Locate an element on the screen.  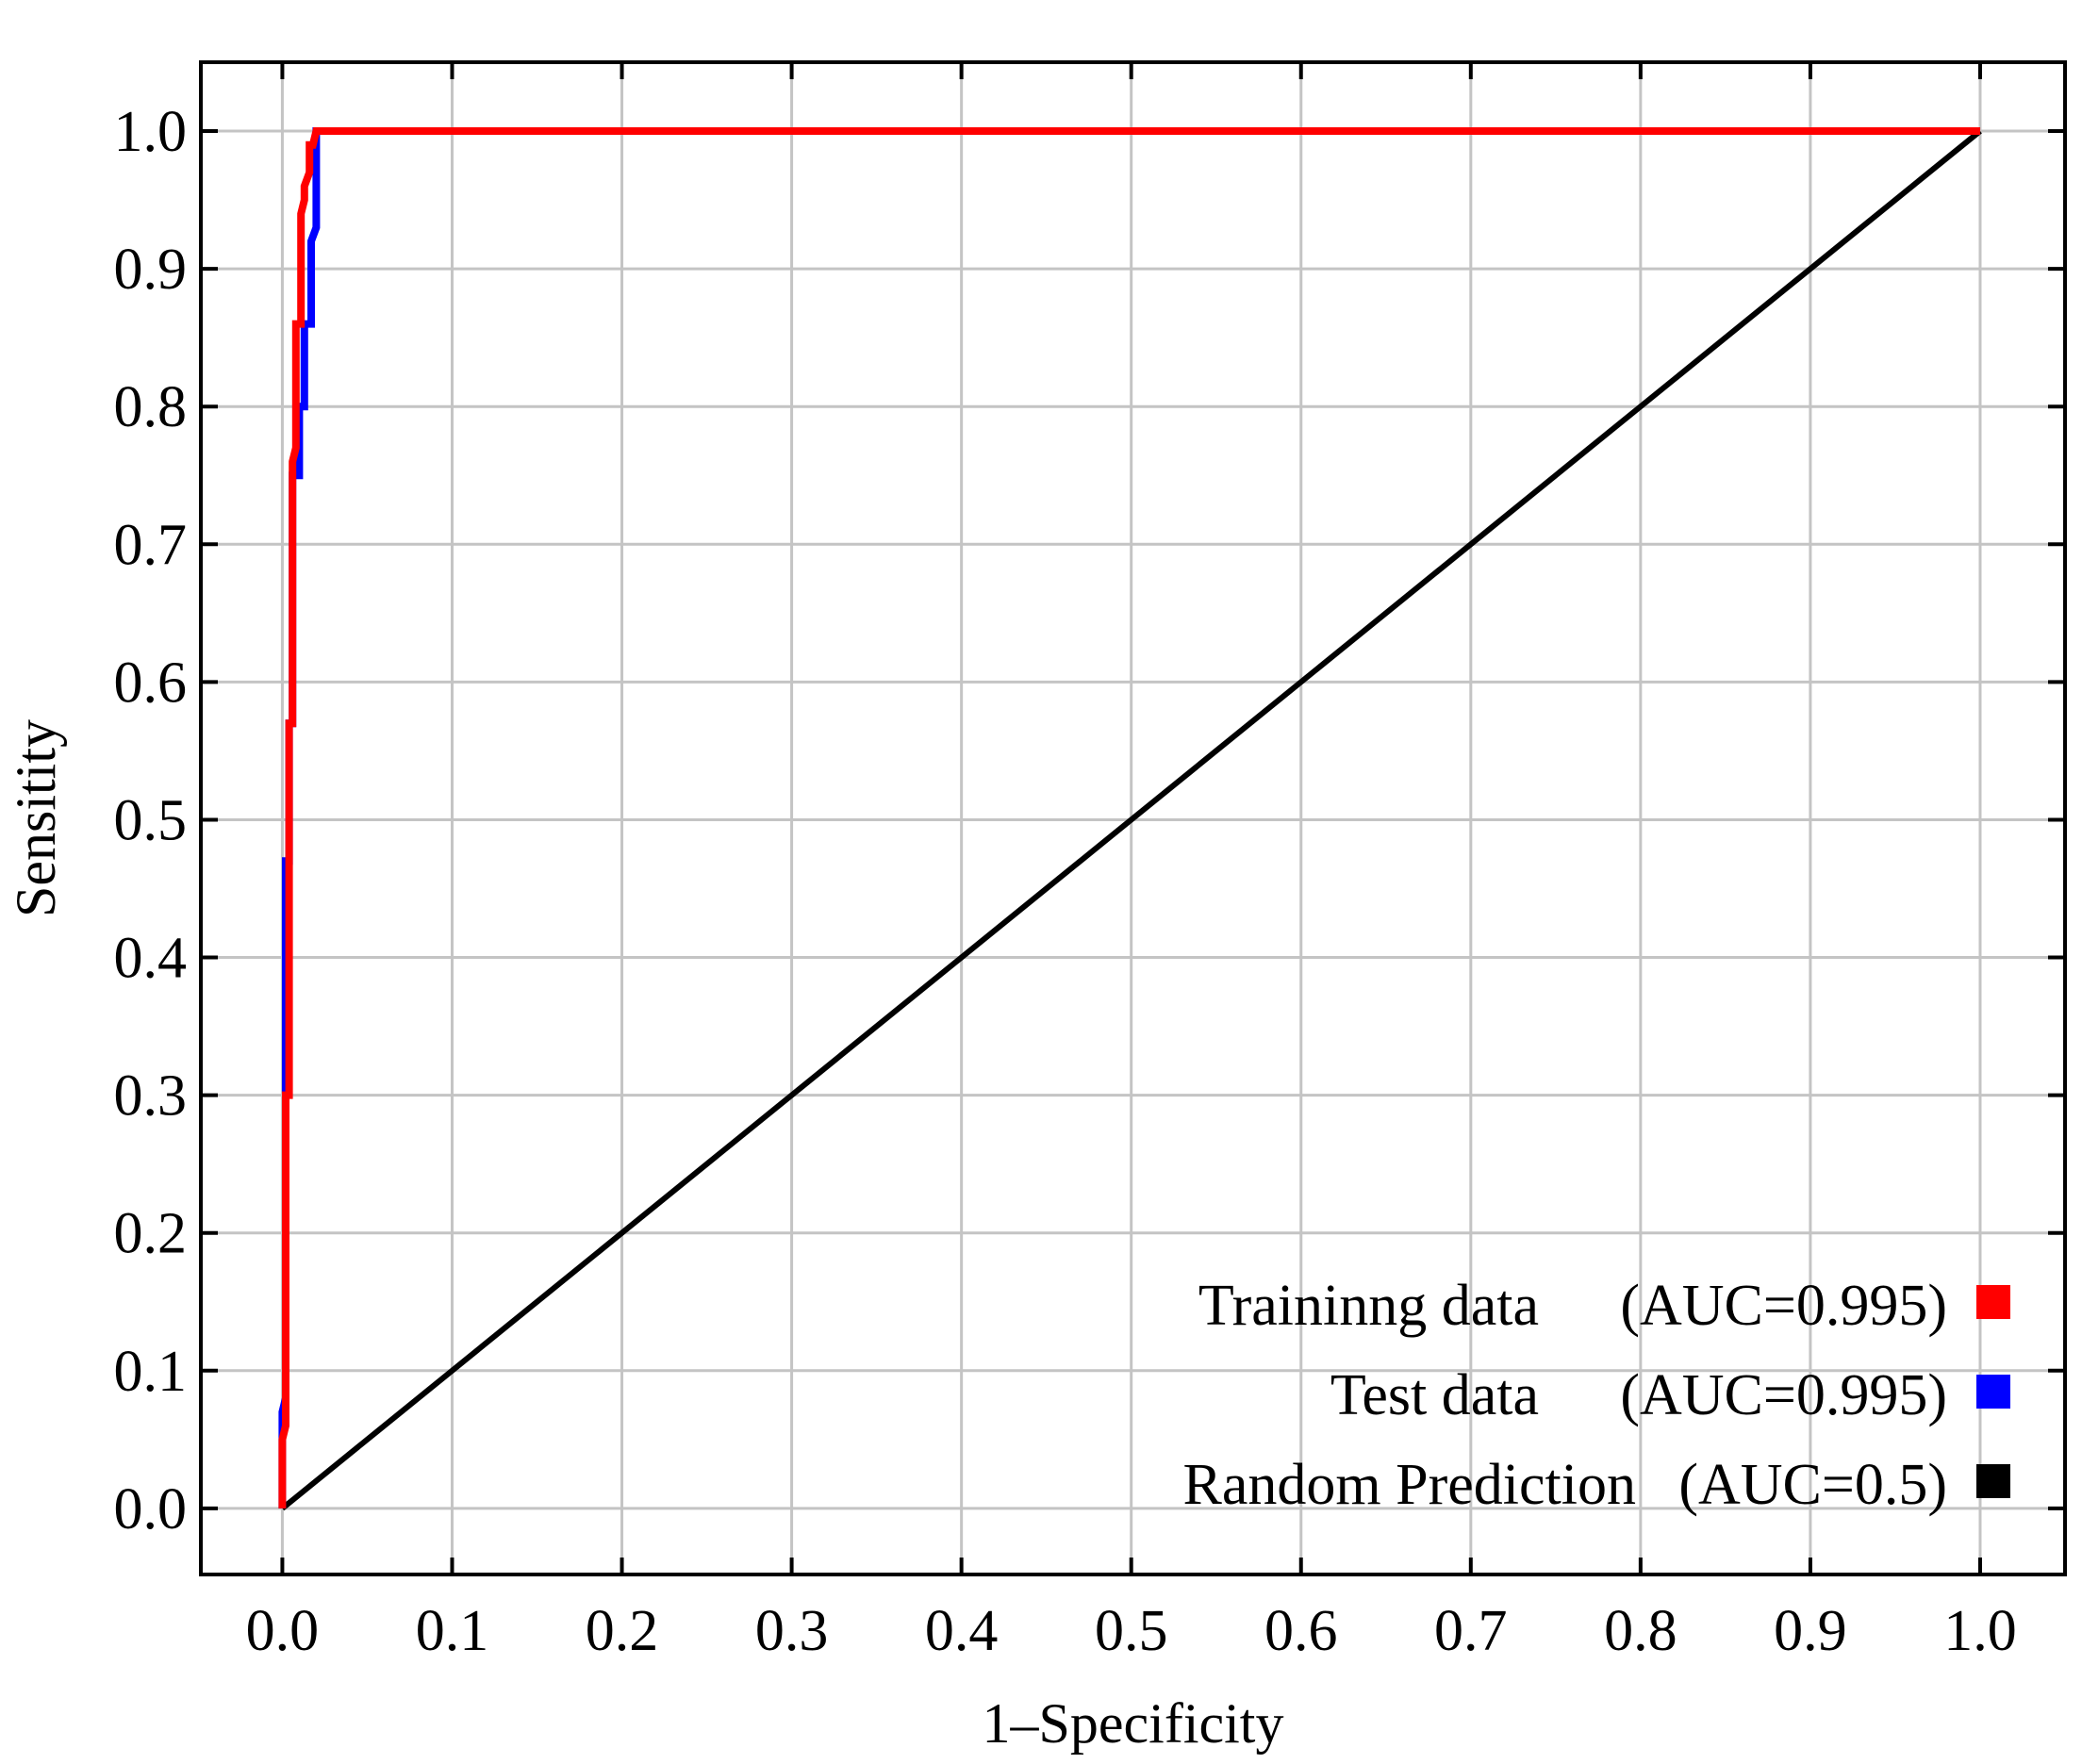
y-tick-label: 0.2 is located at coordinates (151, 1234).